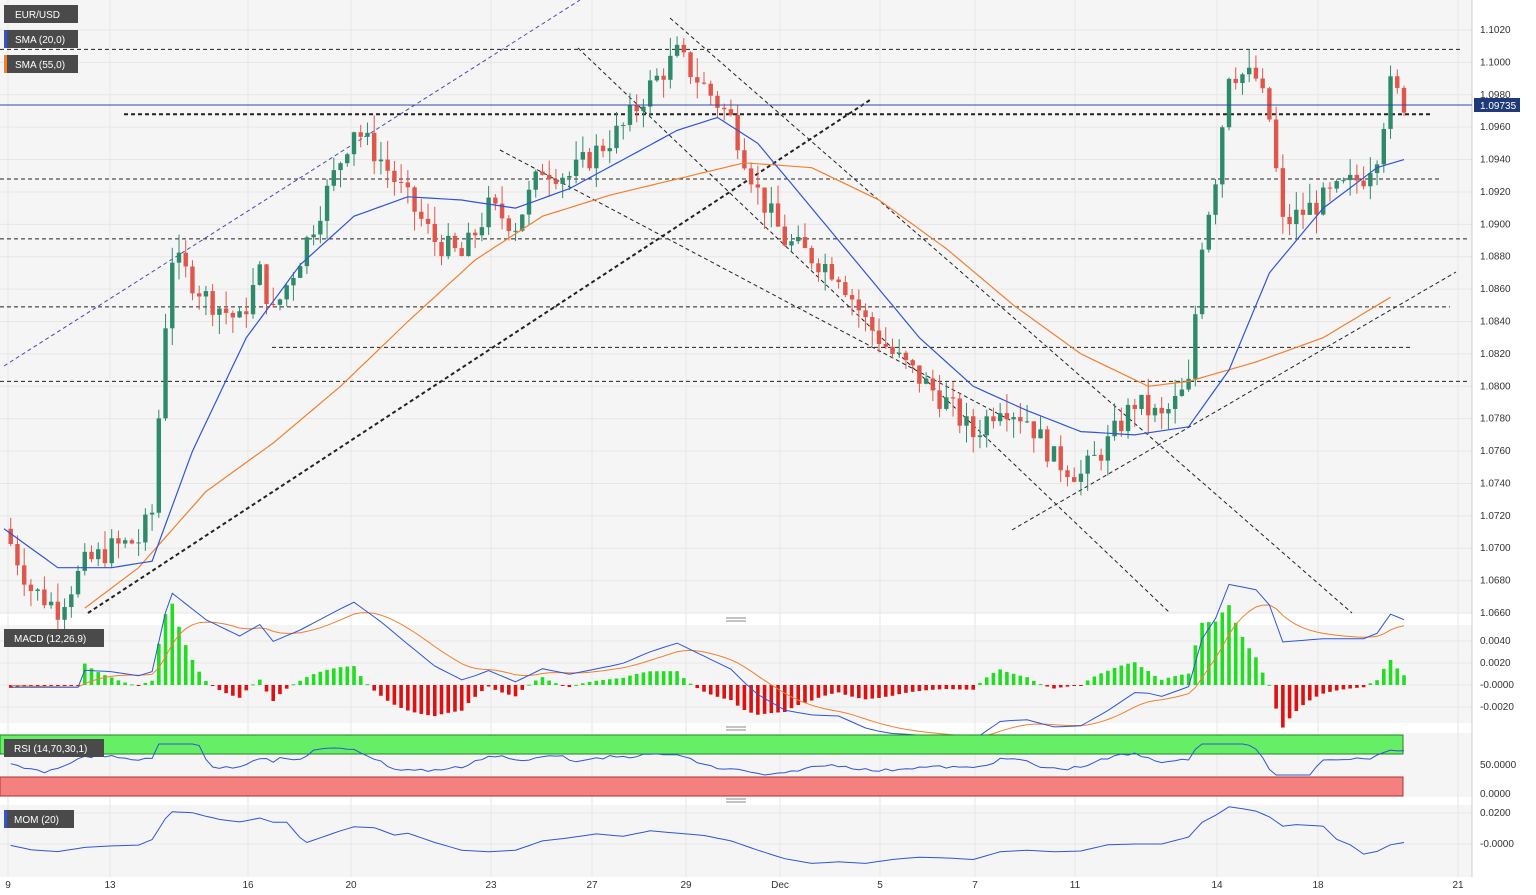 The width and height of the screenshot is (1536, 895). Describe the element at coordinates (1075, 885) in the screenshot. I see `time-tick-label: 11` at that location.